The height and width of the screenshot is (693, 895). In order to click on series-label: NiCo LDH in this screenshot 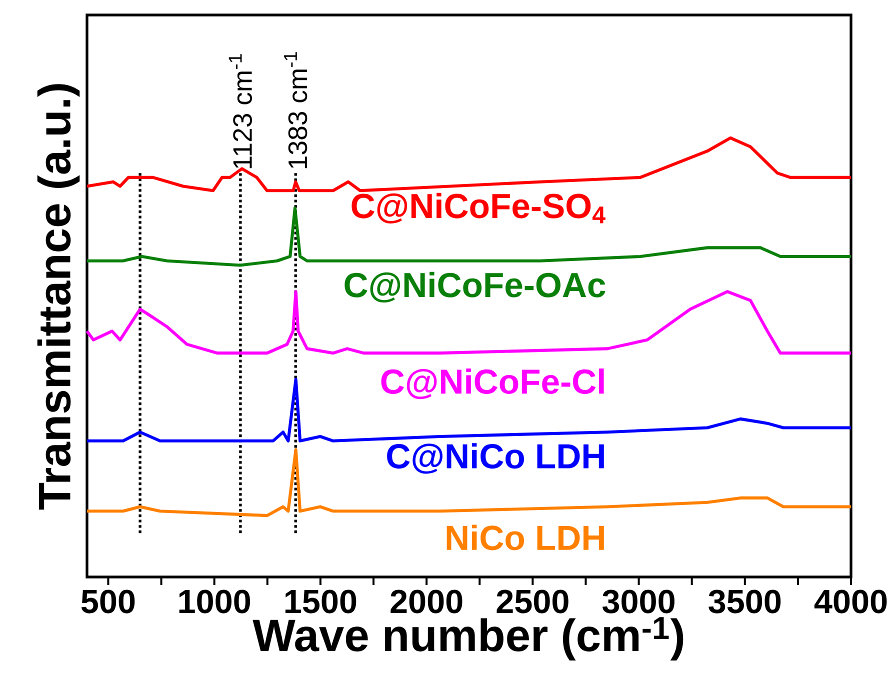, I will do `click(525, 537)`.